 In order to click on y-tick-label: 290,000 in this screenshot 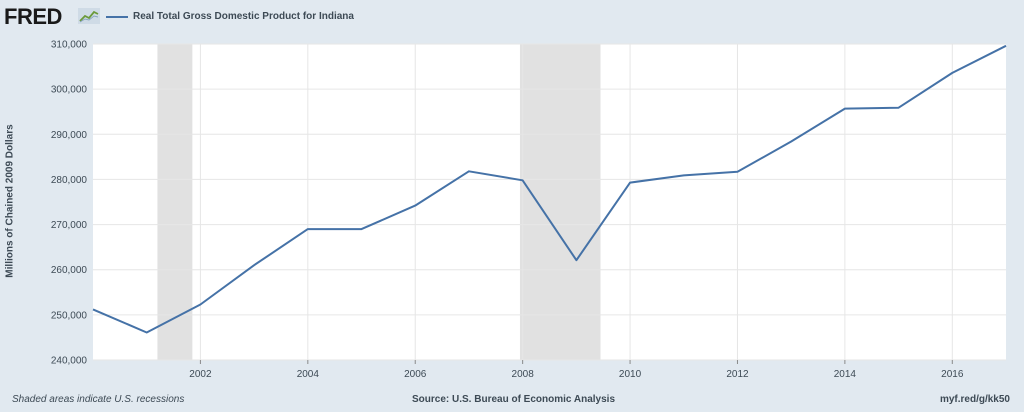, I will do `click(69, 135)`.